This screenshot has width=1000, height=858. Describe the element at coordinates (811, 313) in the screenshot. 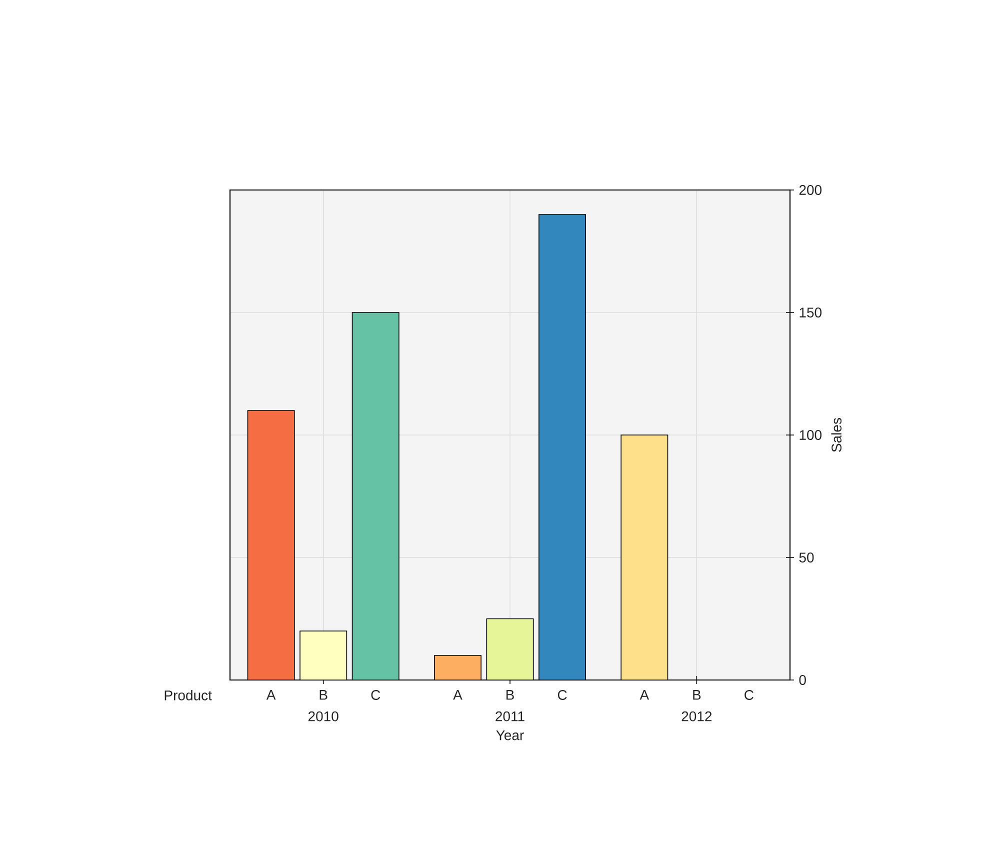

I see `y-tick-label: 150` at that location.